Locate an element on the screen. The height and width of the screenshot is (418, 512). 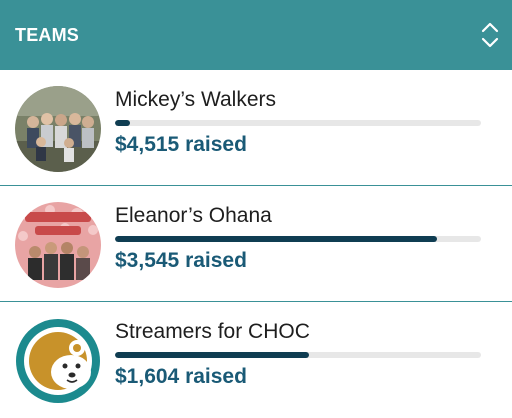
team-name: Streamers for CHOC is located at coordinates (212, 331).